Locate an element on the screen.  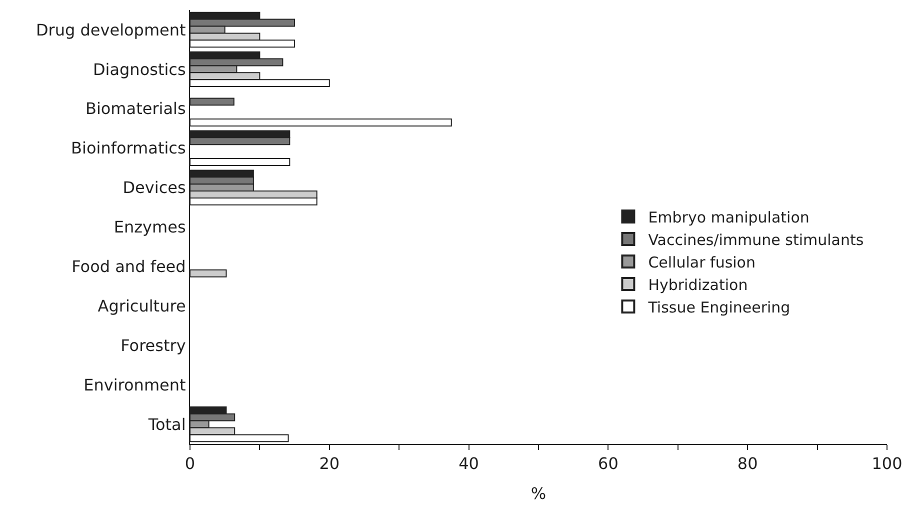
y-tick-label: Total is located at coordinates (166, 424).